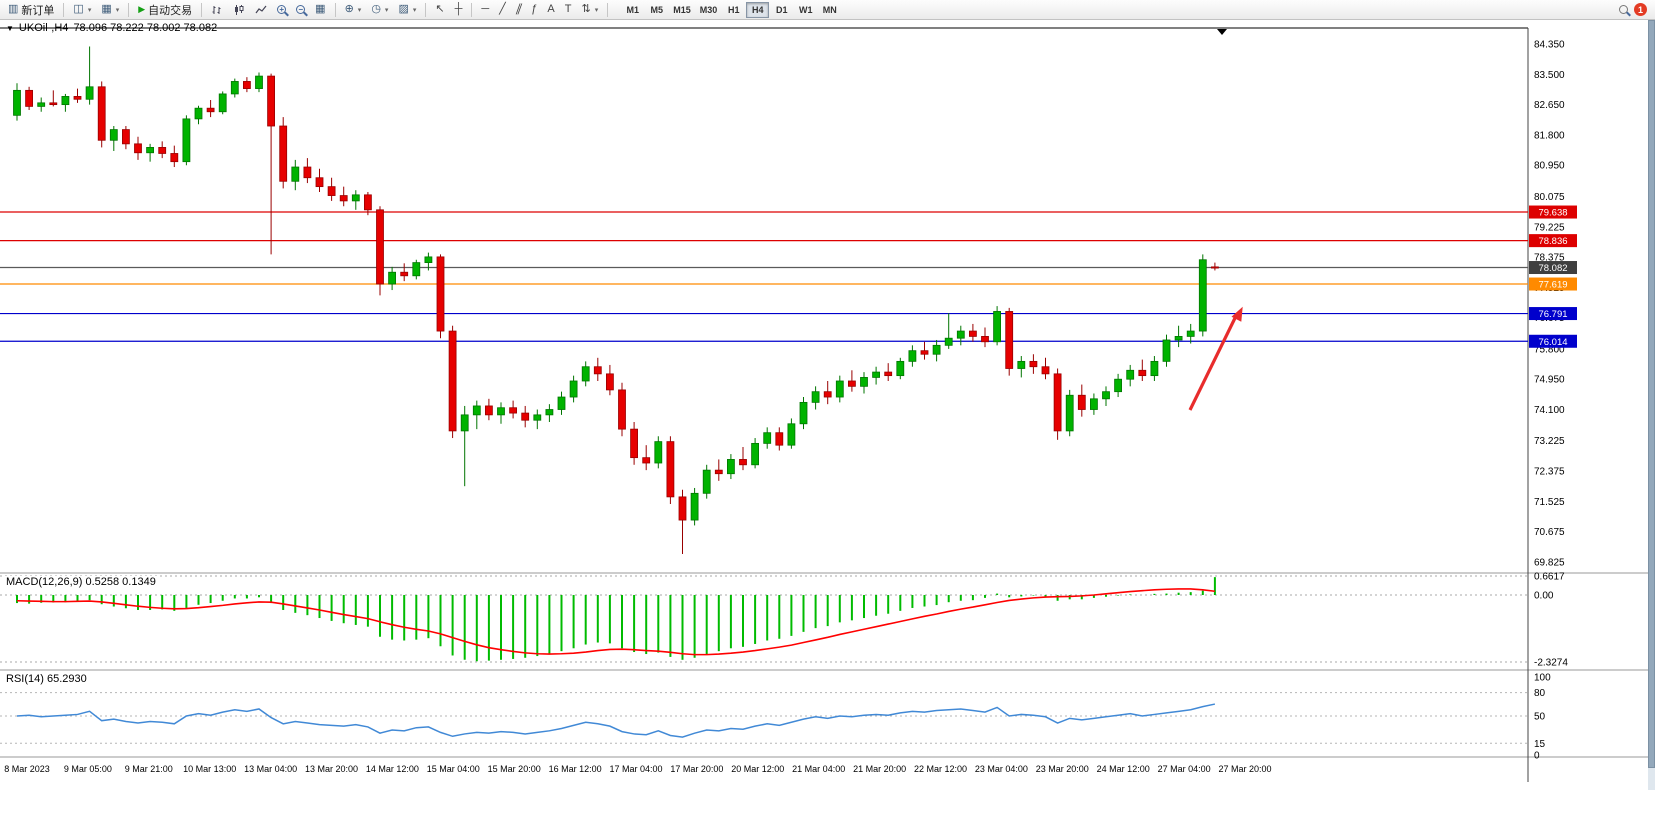 The image size is (1655, 825). I want to click on collapse-triangle-icon: ▼, so click(10, 28).